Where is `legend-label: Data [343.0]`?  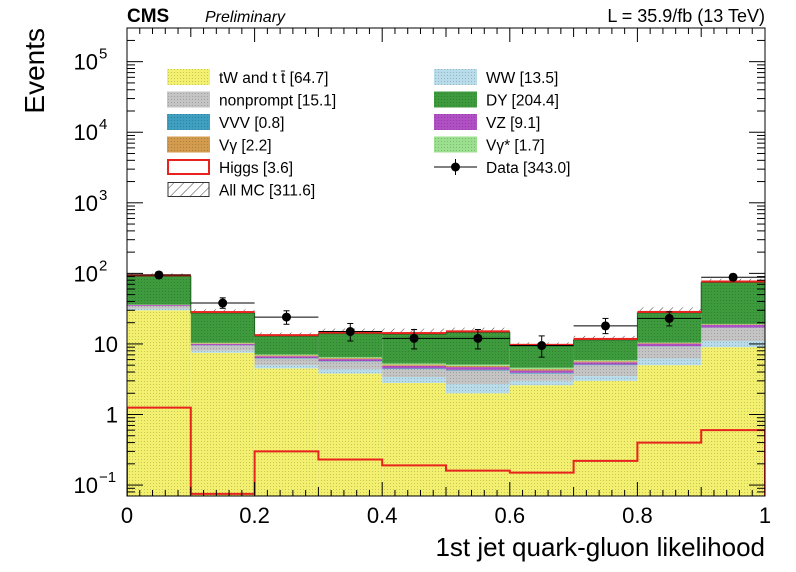 legend-label: Data [343.0] is located at coordinates (528, 168).